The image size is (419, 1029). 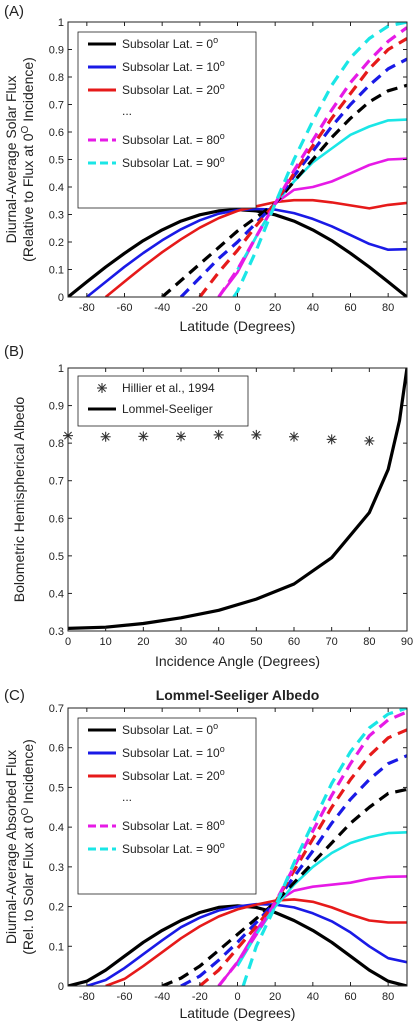 I want to click on y-axis-label-2: (Rel. to Solar Flux at 0O Incidence), so click(x=28, y=847).